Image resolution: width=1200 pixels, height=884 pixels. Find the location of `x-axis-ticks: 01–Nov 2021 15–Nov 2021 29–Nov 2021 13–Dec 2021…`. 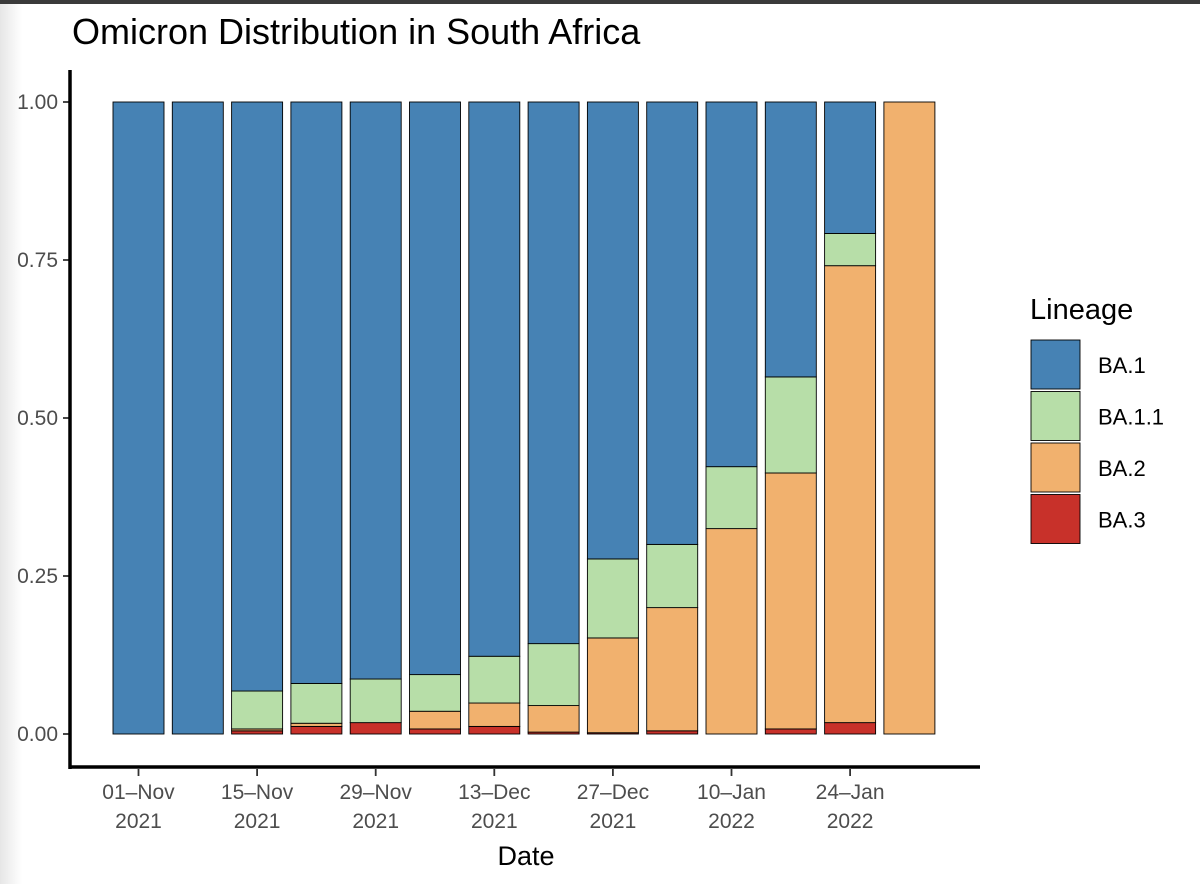

x-axis-ticks: 01–Nov 2021 15–Nov 2021 29–Nov 2021 13–Dec 2021… is located at coordinates (493, 801).